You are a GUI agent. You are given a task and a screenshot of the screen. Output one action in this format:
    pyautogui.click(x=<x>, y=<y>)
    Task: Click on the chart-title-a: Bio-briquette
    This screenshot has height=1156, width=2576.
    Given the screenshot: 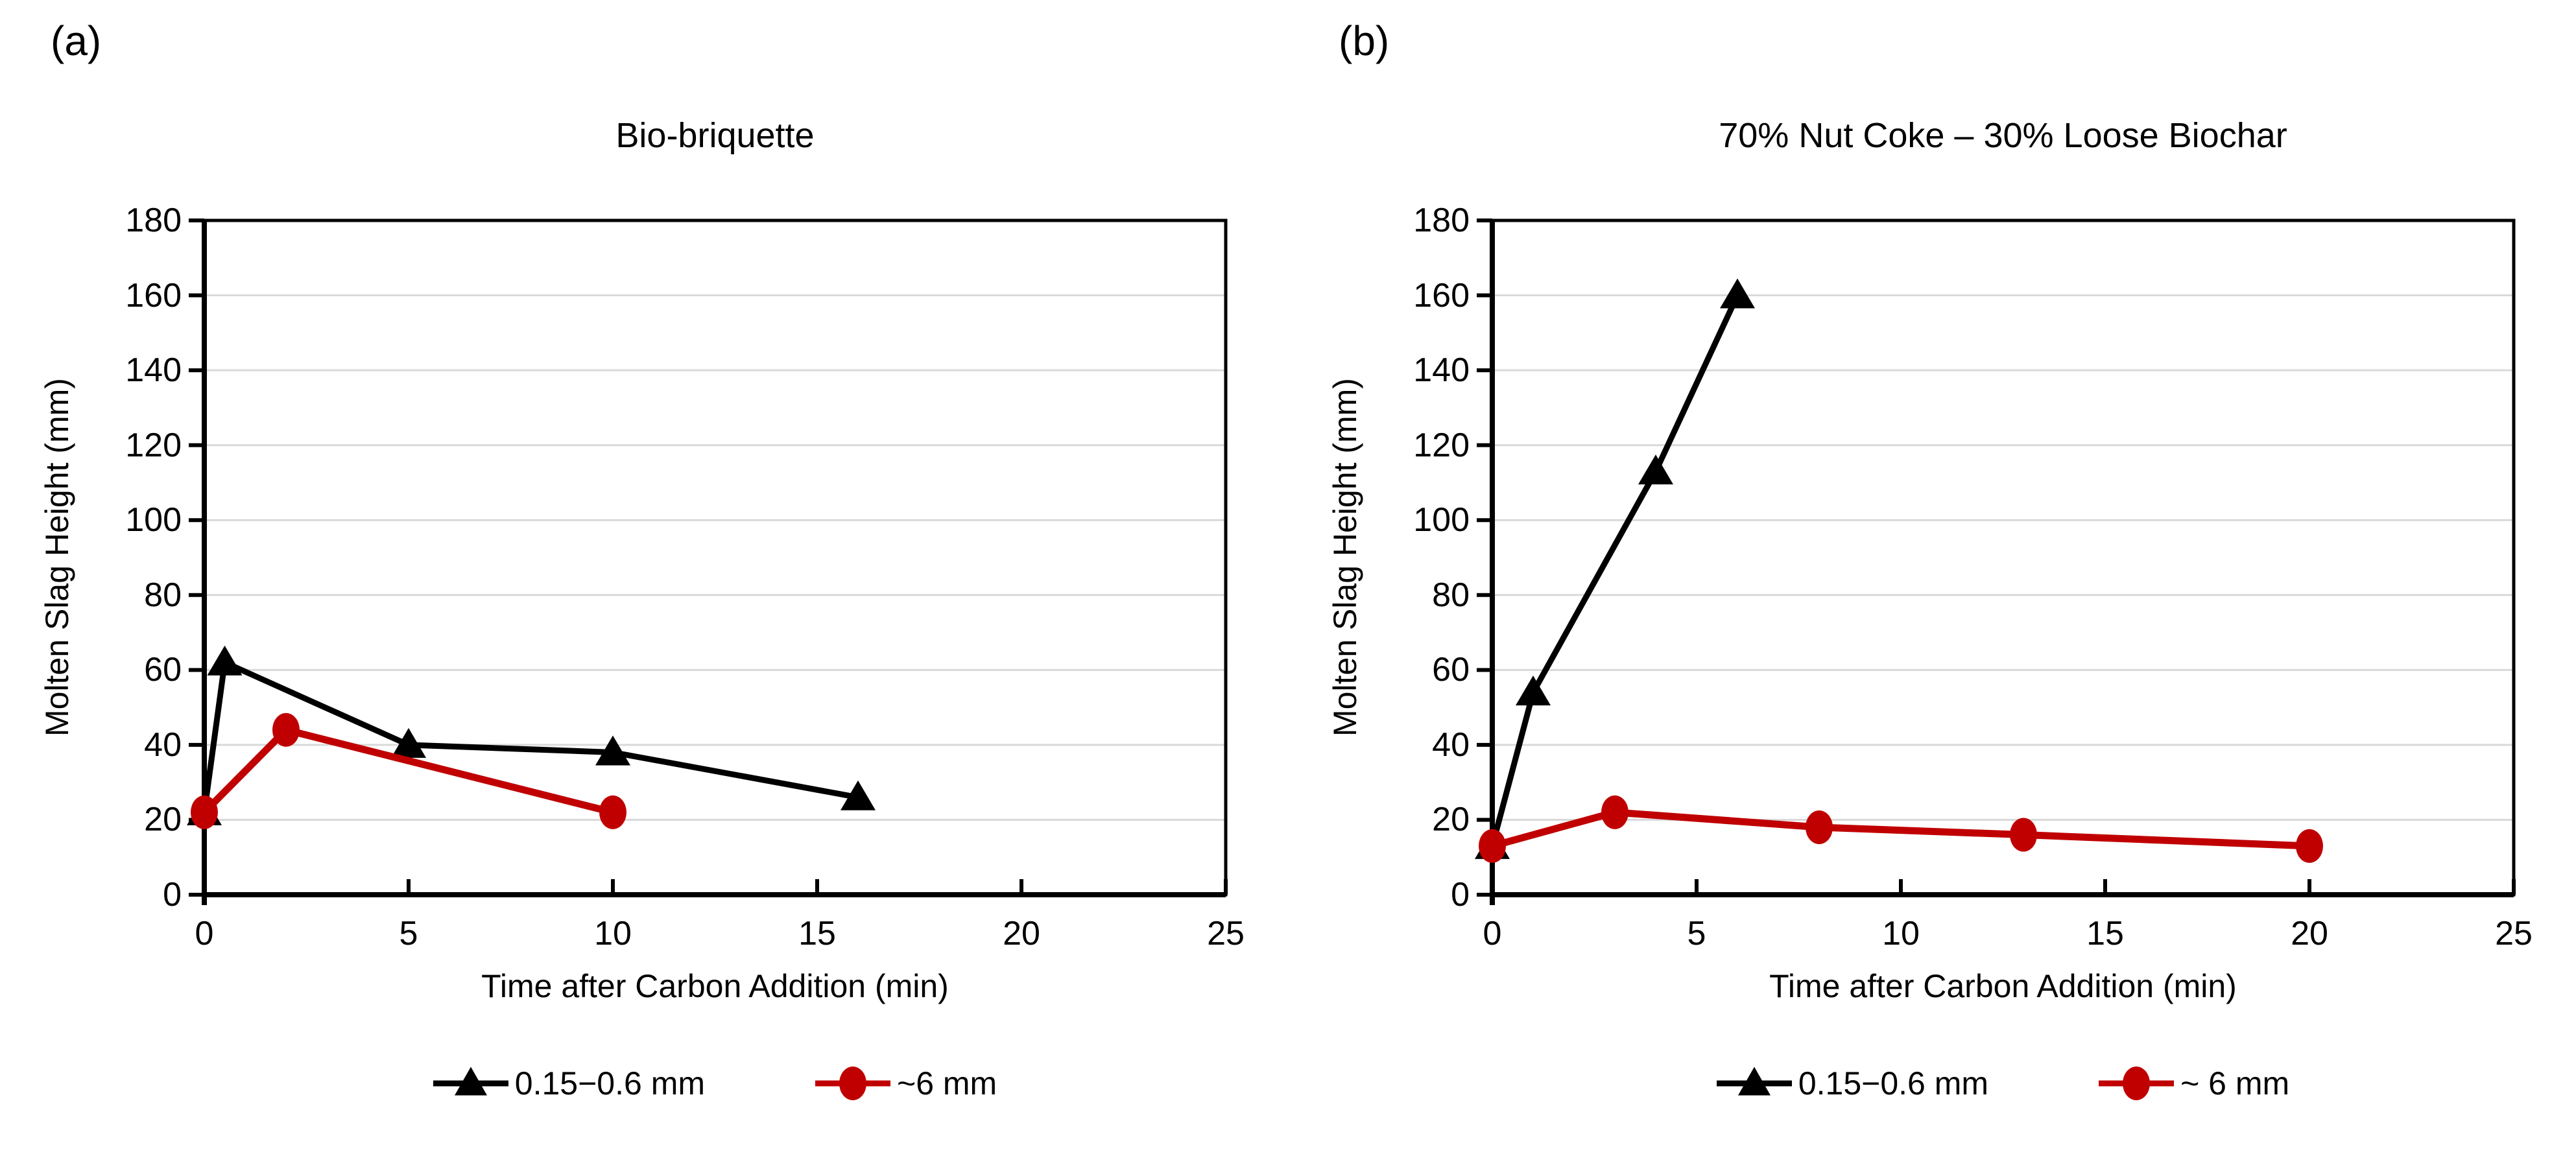 What is the action you would take?
    pyautogui.click(x=715, y=135)
    